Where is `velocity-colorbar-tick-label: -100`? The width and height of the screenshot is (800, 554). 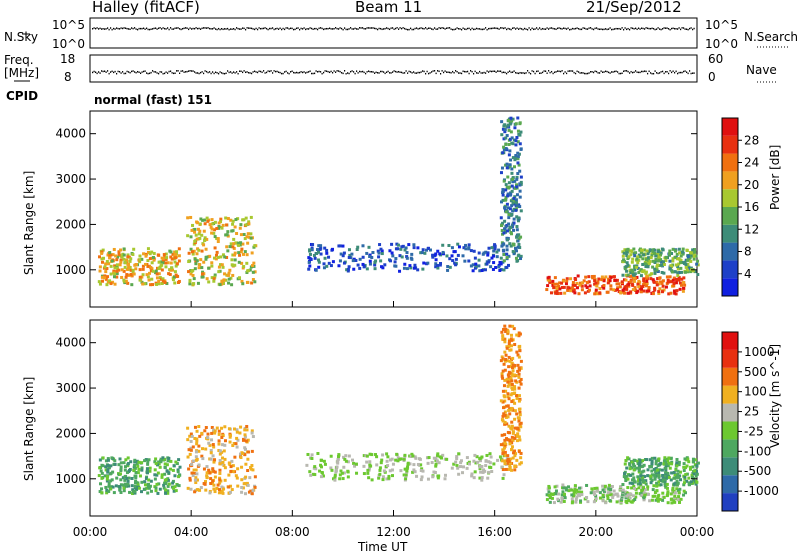
velocity-colorbar-tick-label: -100 is located at coordinates (757, 451).